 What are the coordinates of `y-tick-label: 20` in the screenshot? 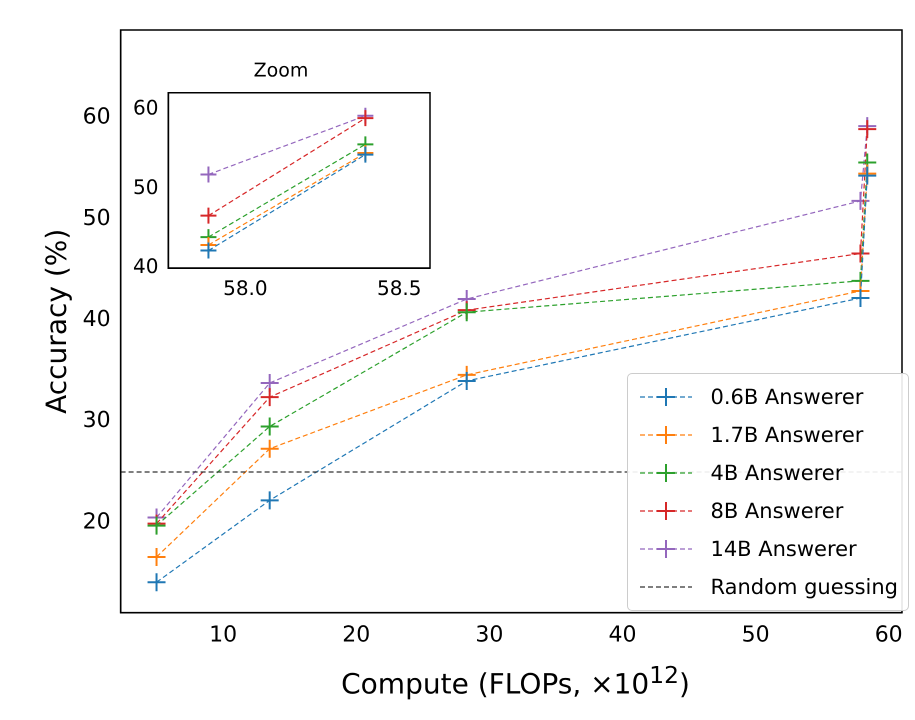 It's located at (96, 521).